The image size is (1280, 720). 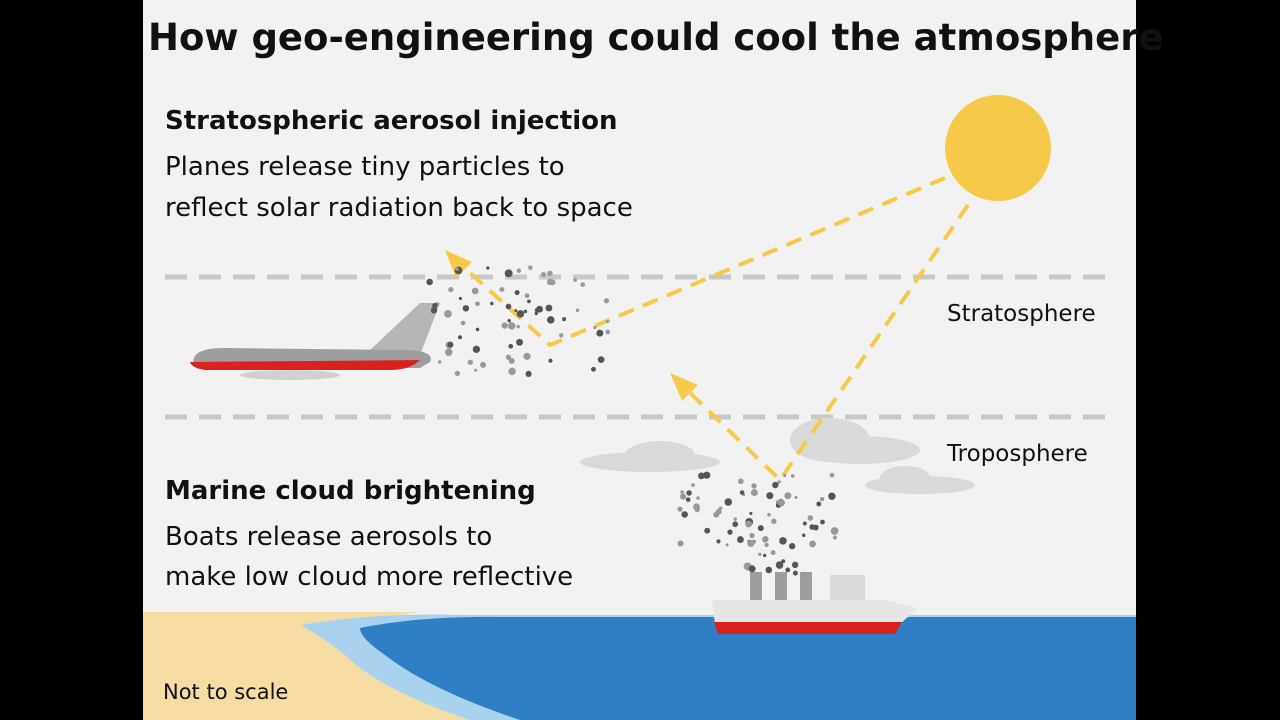 I want to click on plane, so click(x=315, y=341).